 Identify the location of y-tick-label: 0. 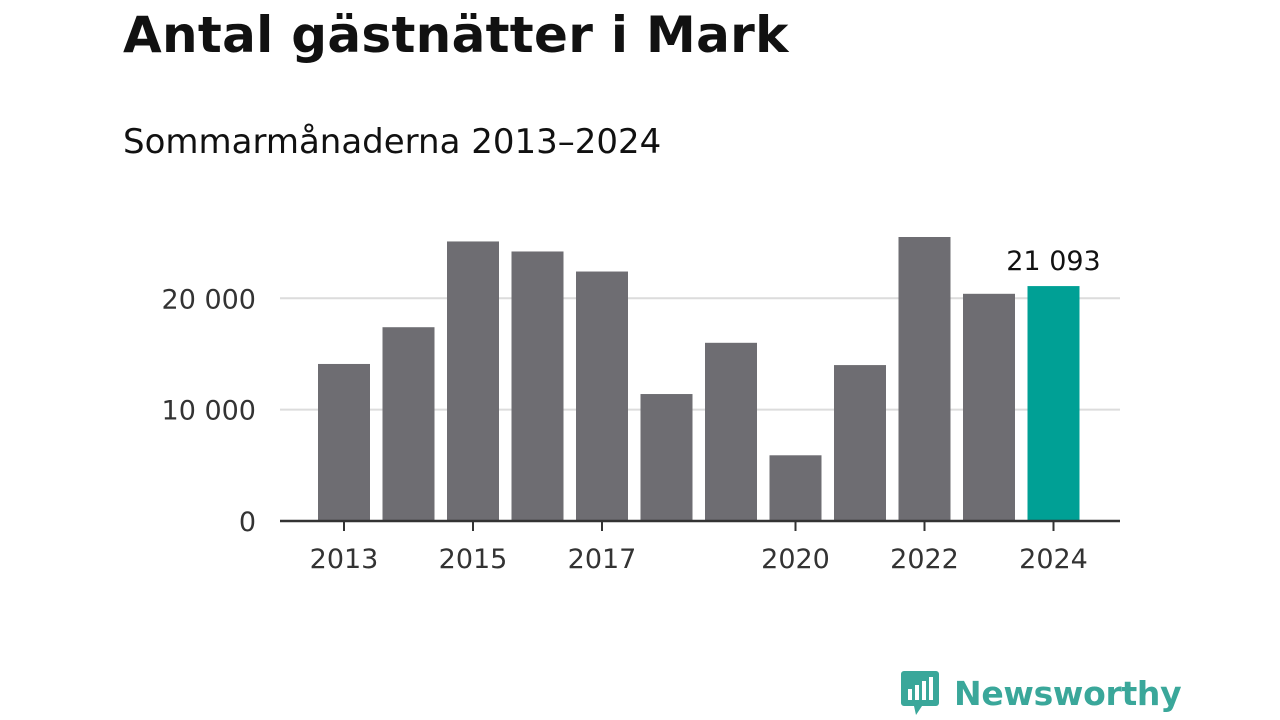
(247, 522).